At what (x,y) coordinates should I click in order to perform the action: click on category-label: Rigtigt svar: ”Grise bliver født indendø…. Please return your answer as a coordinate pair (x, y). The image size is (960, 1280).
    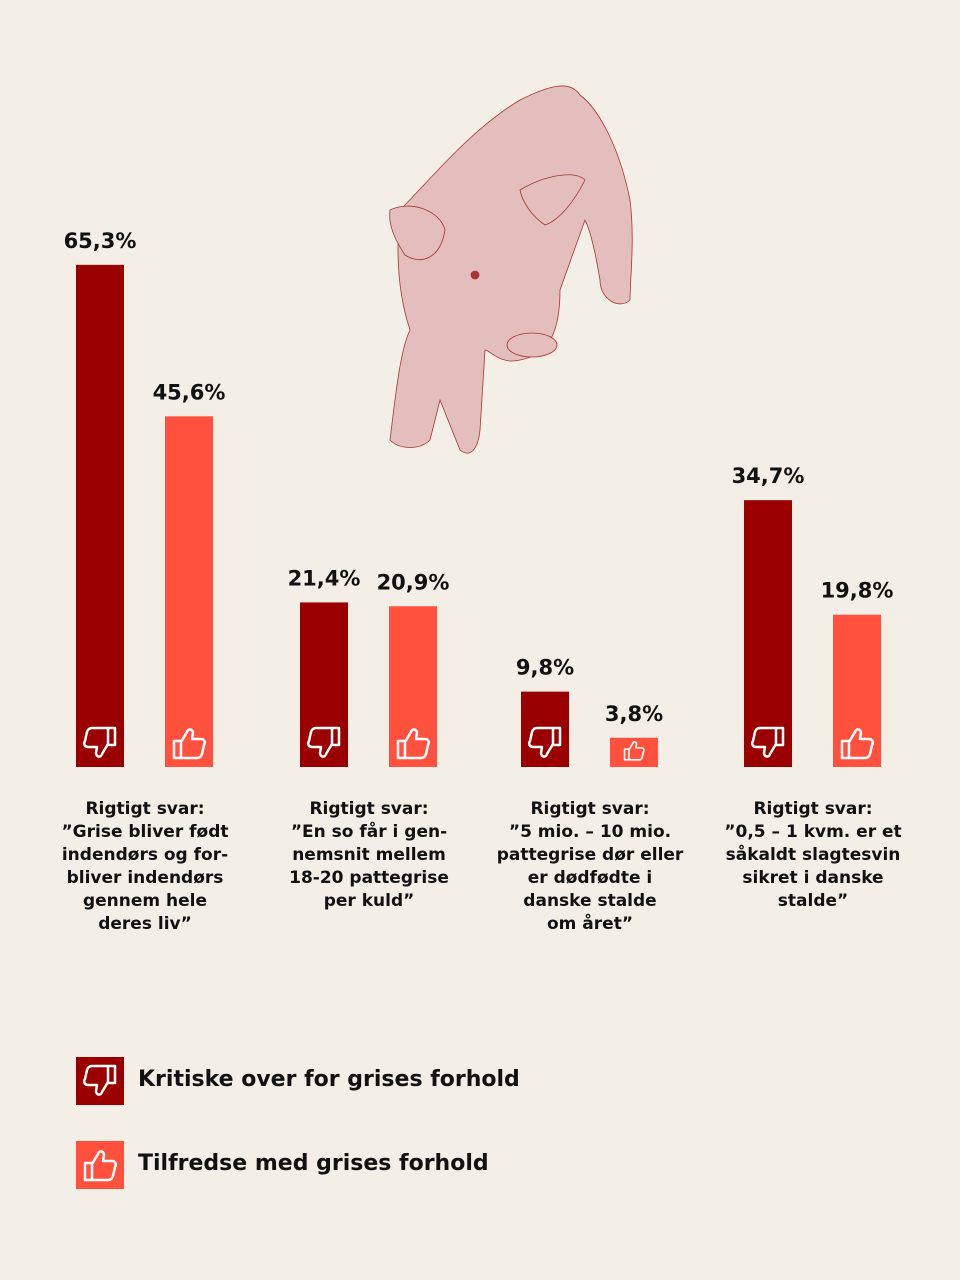
    Looking at the image, I should click on (145, 866).